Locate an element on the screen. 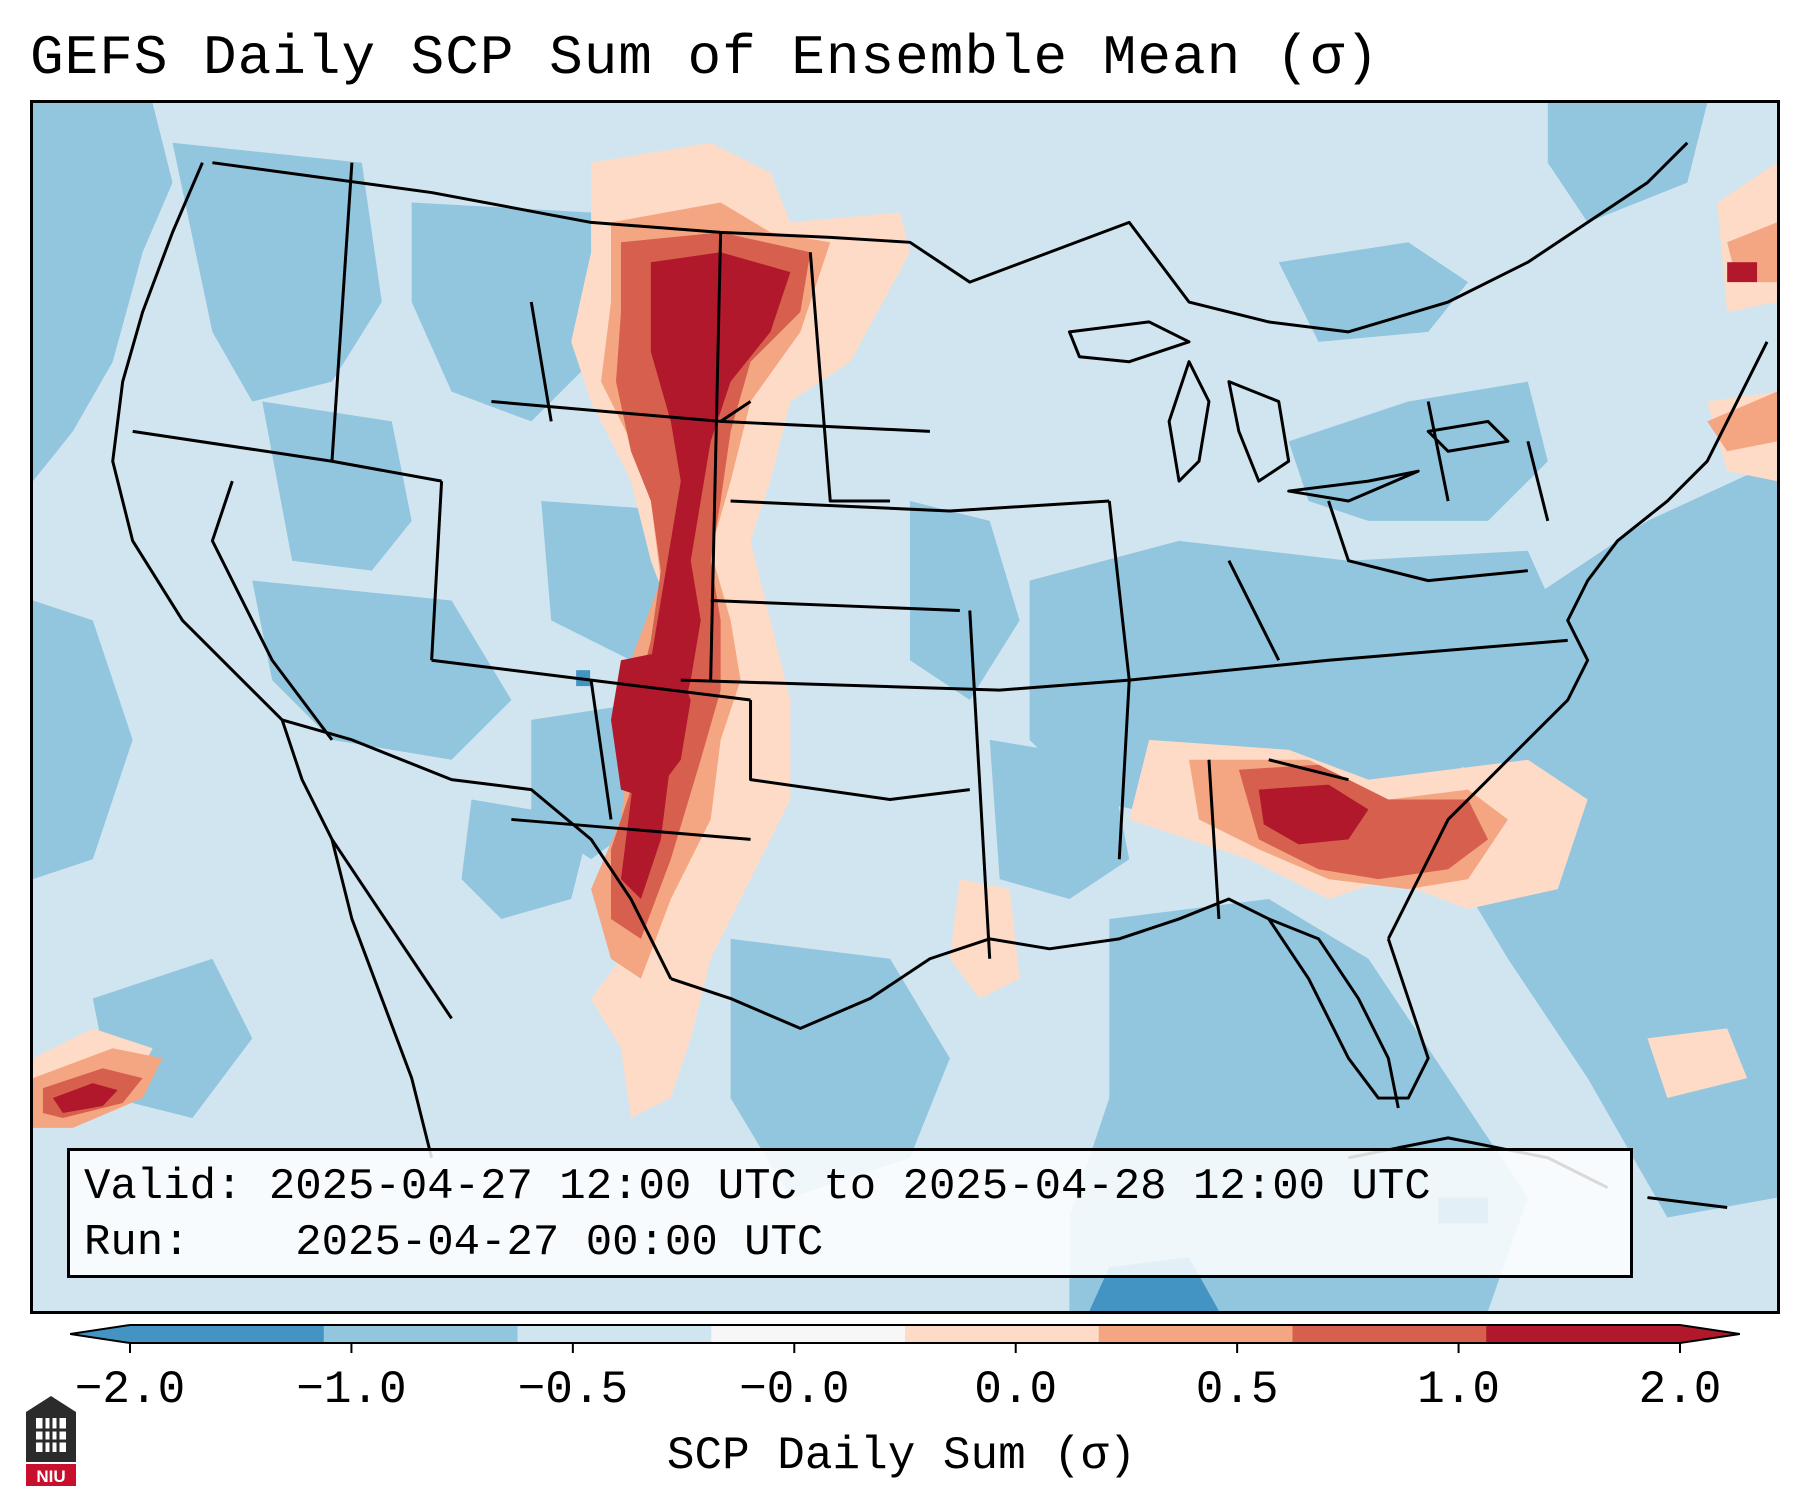 Image resolution: width=1803 pixels, height=1506 pixels. canada-border is located at coordinates (950, 237).